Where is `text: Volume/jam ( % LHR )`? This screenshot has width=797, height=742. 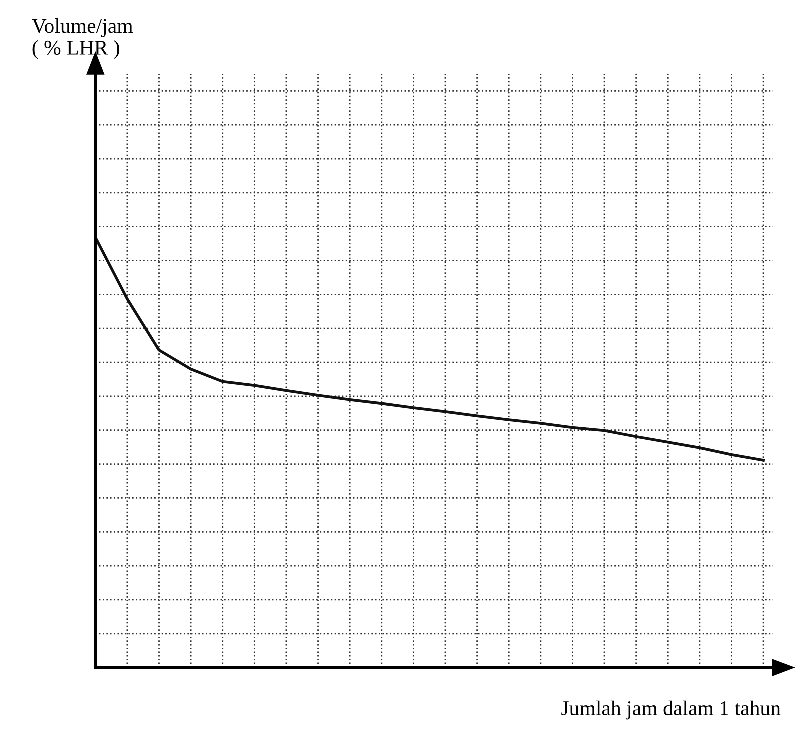
text: Volume/jam ( % LHR ) is located at coordinates (83, 39).